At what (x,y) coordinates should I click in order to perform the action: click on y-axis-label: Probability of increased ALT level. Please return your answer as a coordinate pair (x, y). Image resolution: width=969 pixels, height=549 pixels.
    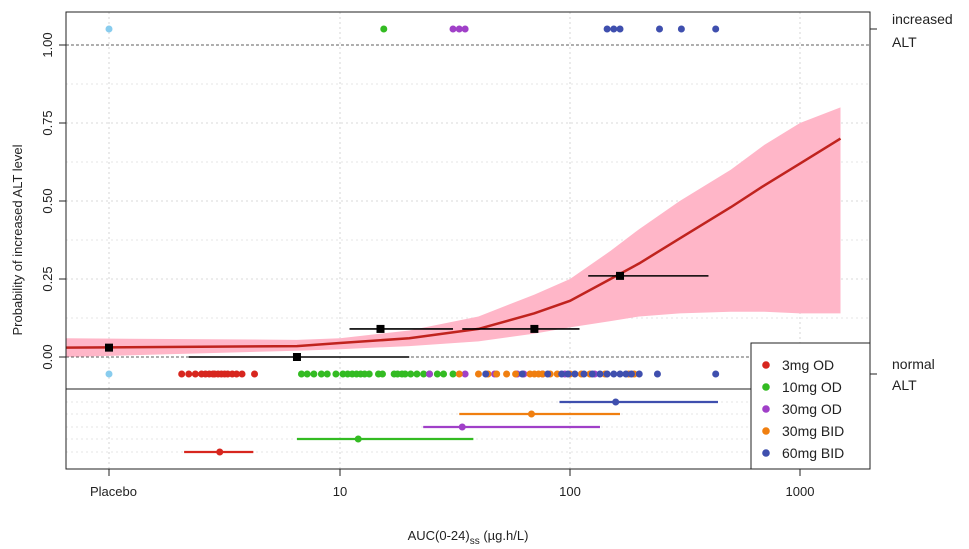
    Looking at the image, I should click on (17, 239).